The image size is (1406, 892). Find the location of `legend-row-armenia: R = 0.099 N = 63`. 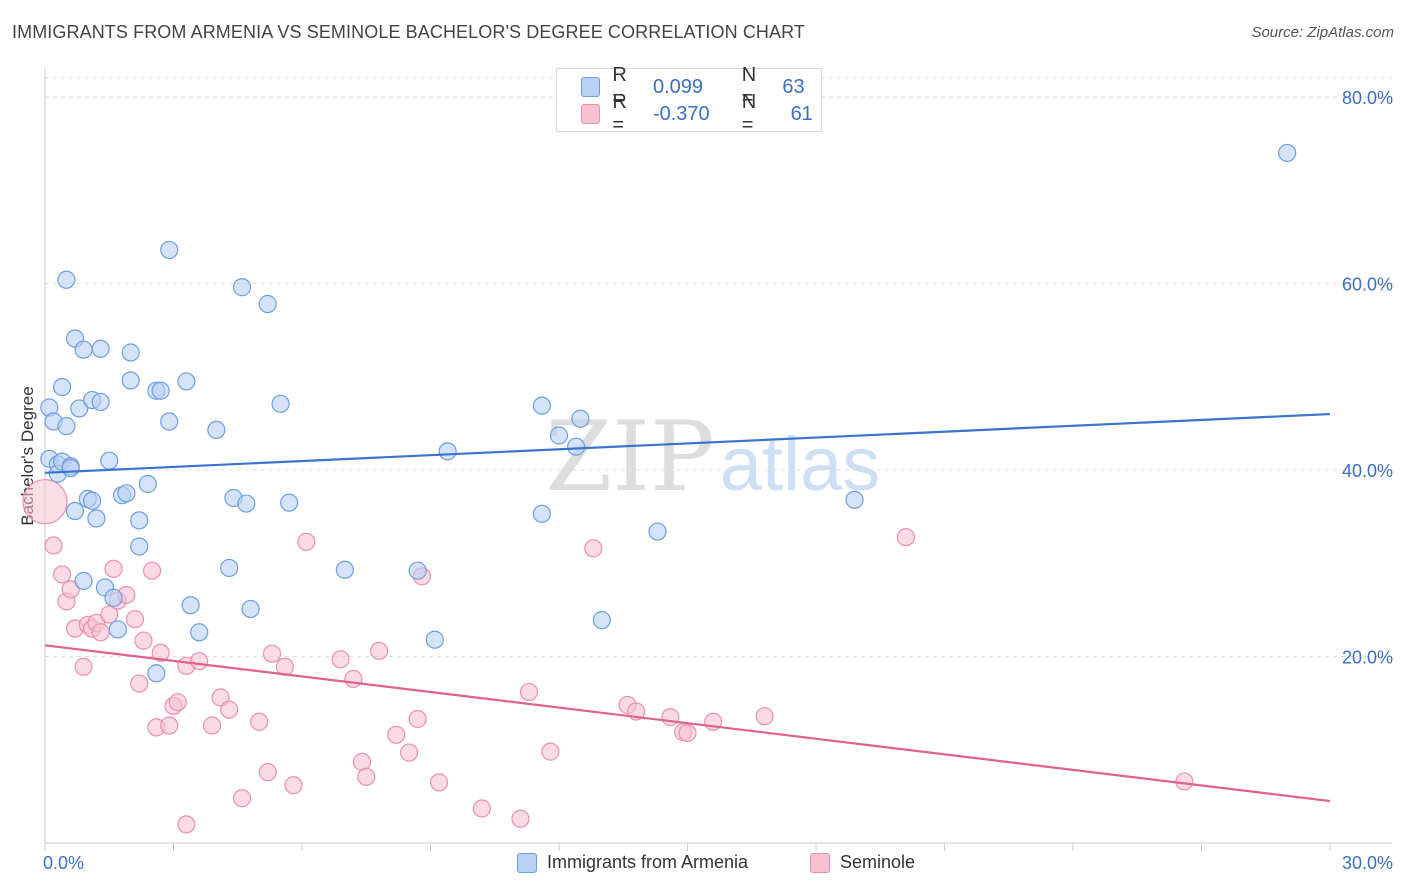

legend-row-armenia: R = 0.099 N = 63 is located at coordinates (689, 86).